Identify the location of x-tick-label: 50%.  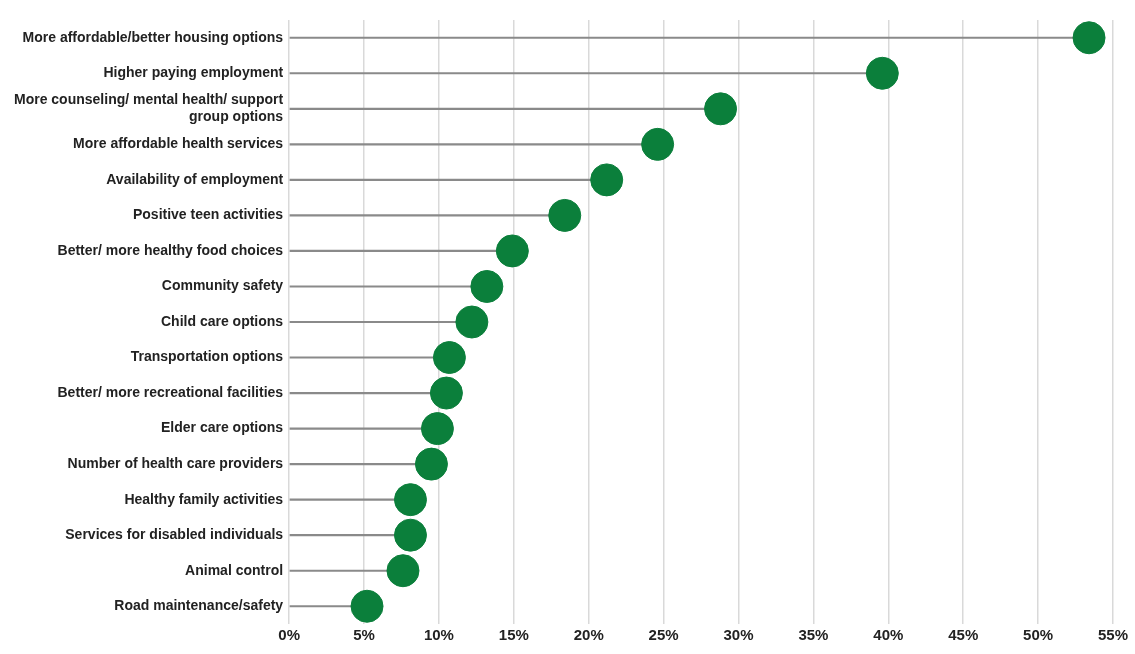
(1038, 635).